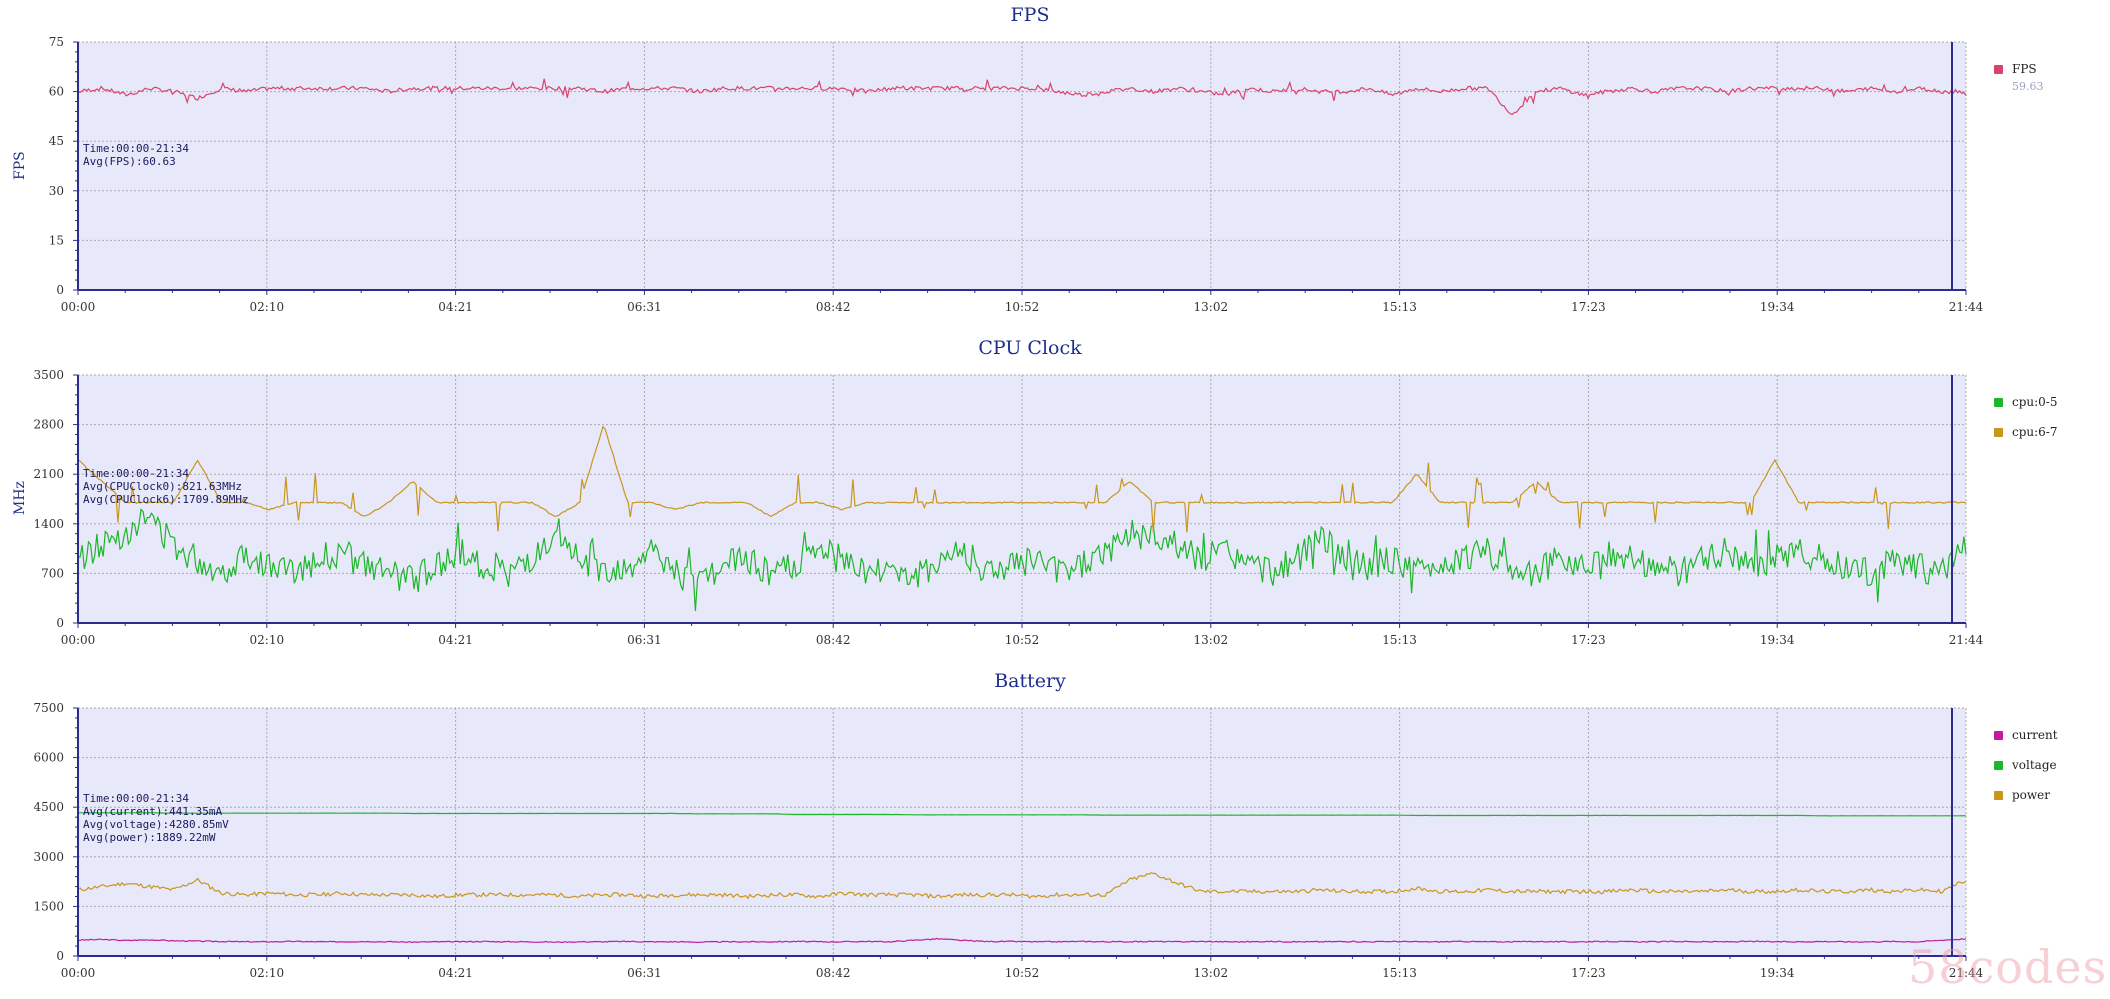 The height and width of the screenshot is (999, 2110). I want to click on power-legend-label: power, so click(2031, 795).